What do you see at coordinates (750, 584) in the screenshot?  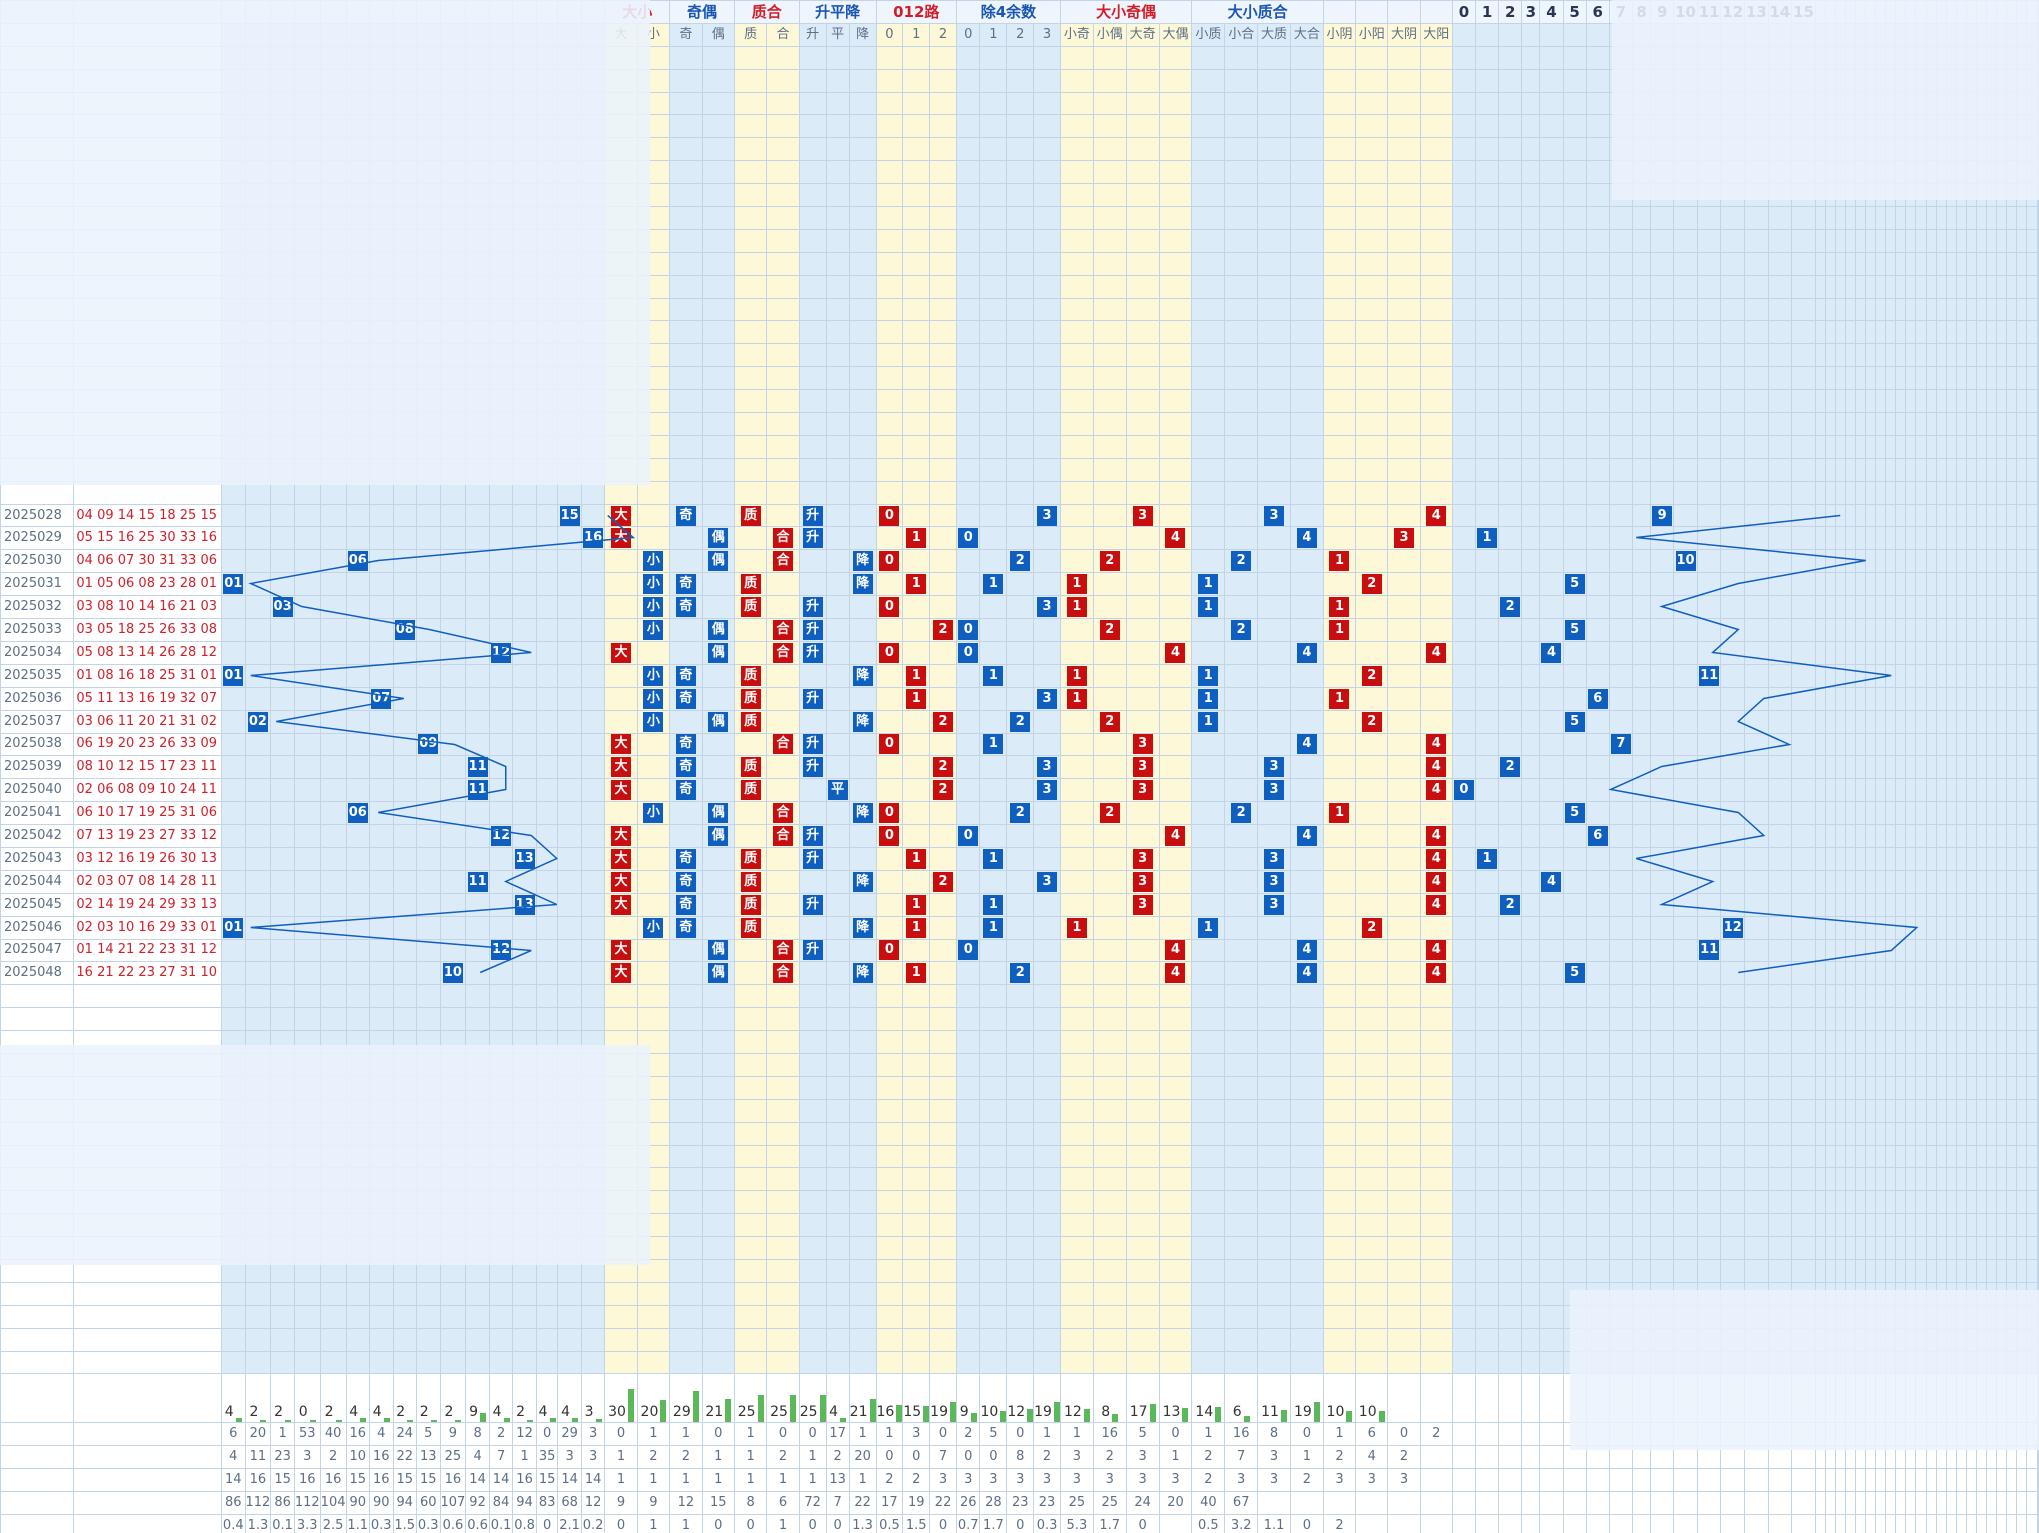 I see `zhihe-marker: 质` at bounding box center [750, 584].